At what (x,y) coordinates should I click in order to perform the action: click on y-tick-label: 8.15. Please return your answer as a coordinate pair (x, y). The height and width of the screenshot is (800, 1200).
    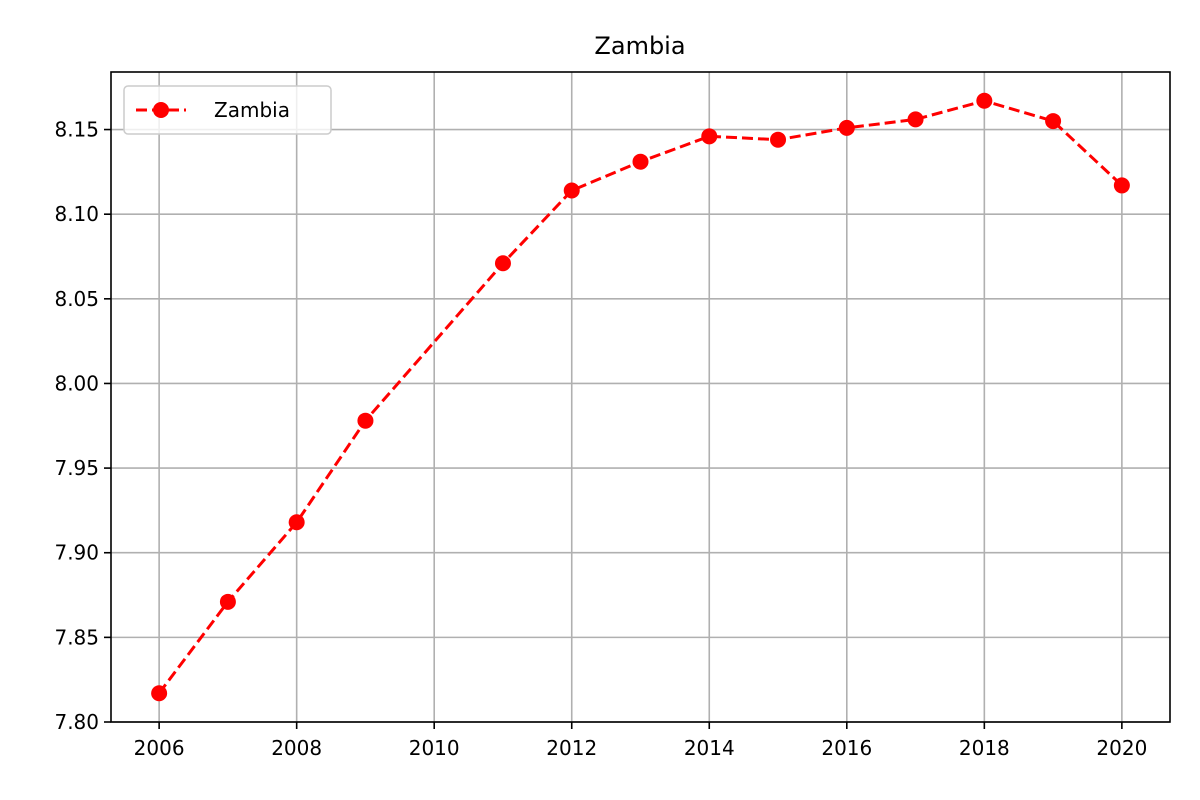
    Looking at the image, I should click on (76, 130).